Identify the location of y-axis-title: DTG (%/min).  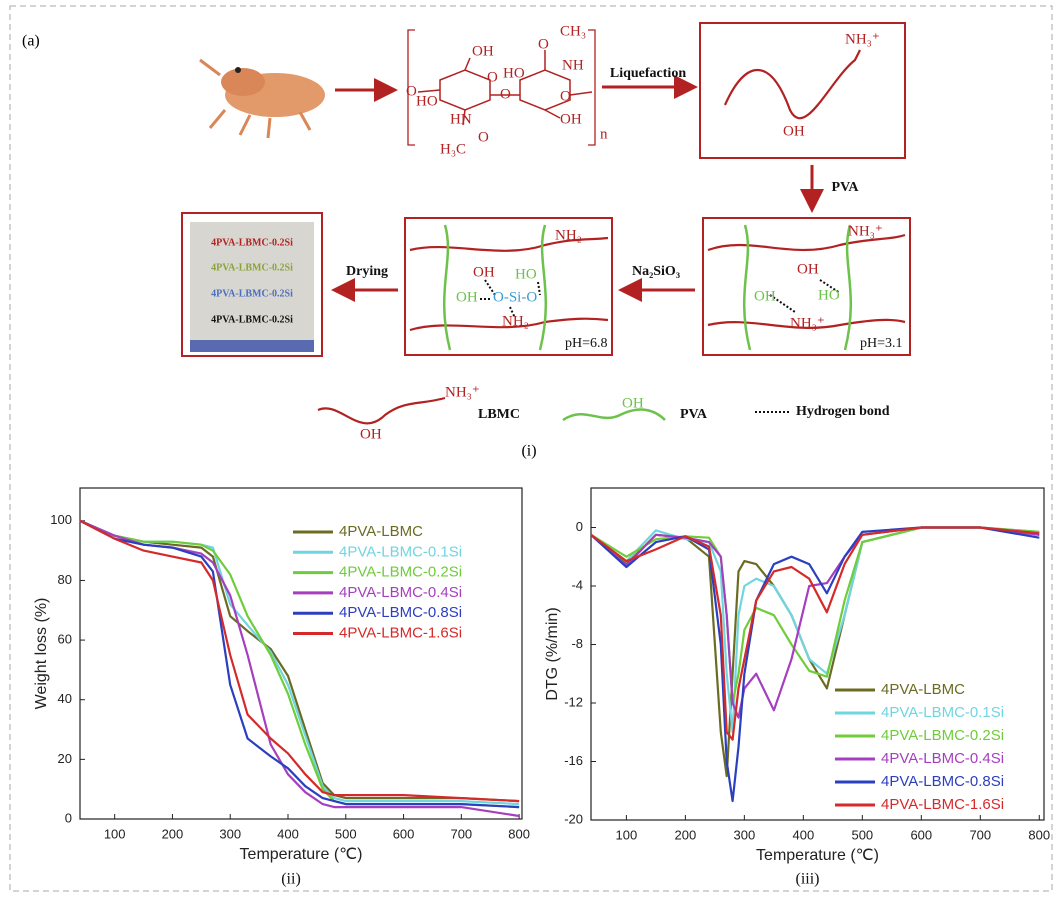
(552, 653).